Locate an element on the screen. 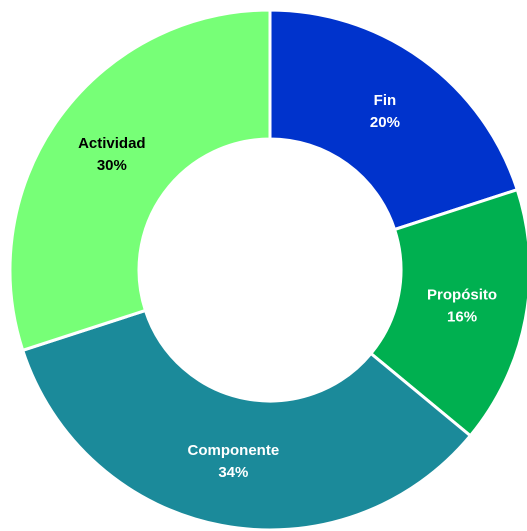 The image size is (527, 531). slice-label: Propósito is located at coordinates (462, 295).